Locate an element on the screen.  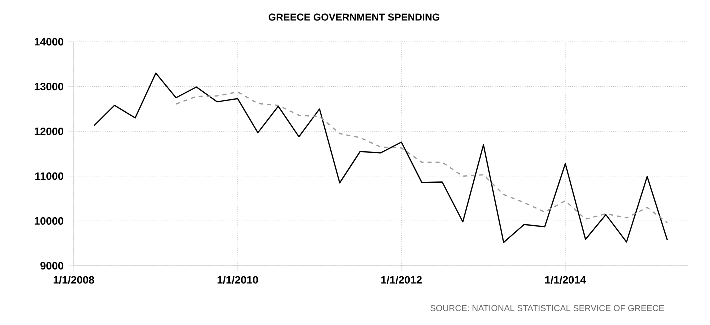
y-tick-label: 9000 is located at coordinates (52, 266).